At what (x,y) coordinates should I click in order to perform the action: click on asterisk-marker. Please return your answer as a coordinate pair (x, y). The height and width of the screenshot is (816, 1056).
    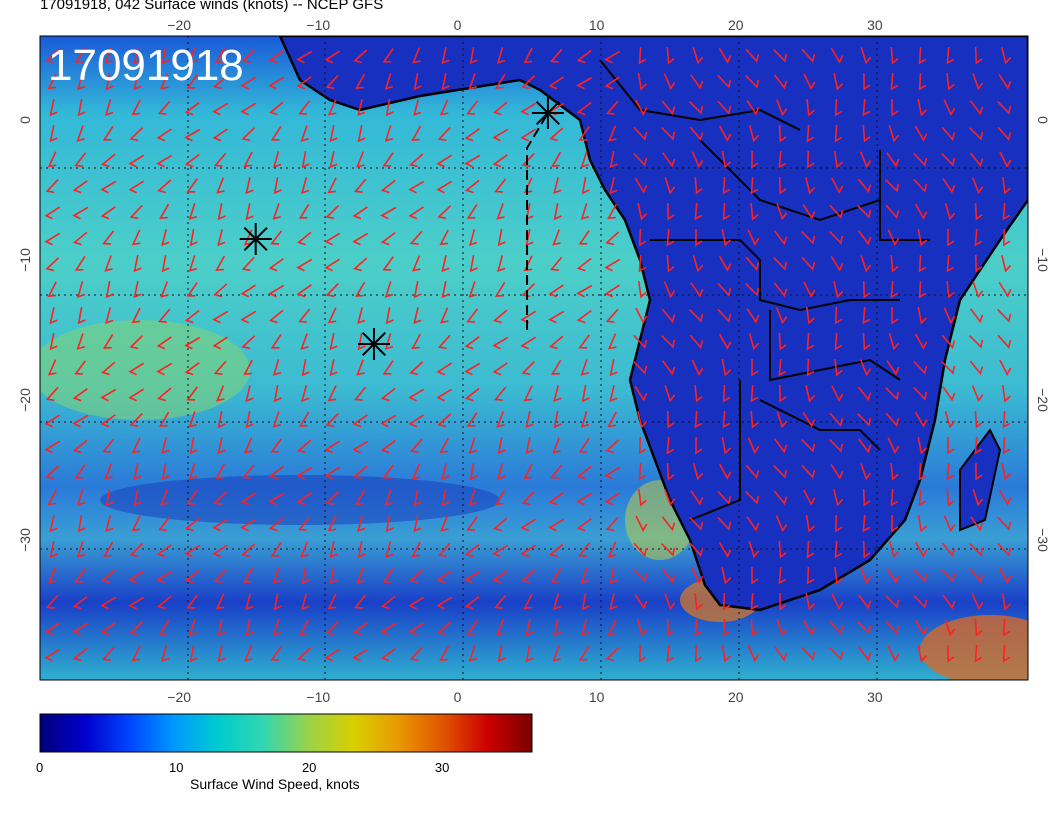
    Looking at the image, I should click on (255, 239).